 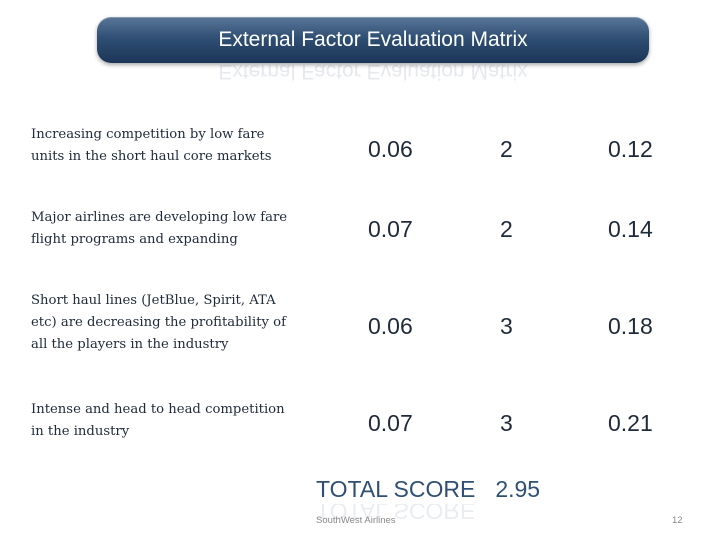 I want to click on weighted-score-value: 0.14, so click(x=630, y=229).